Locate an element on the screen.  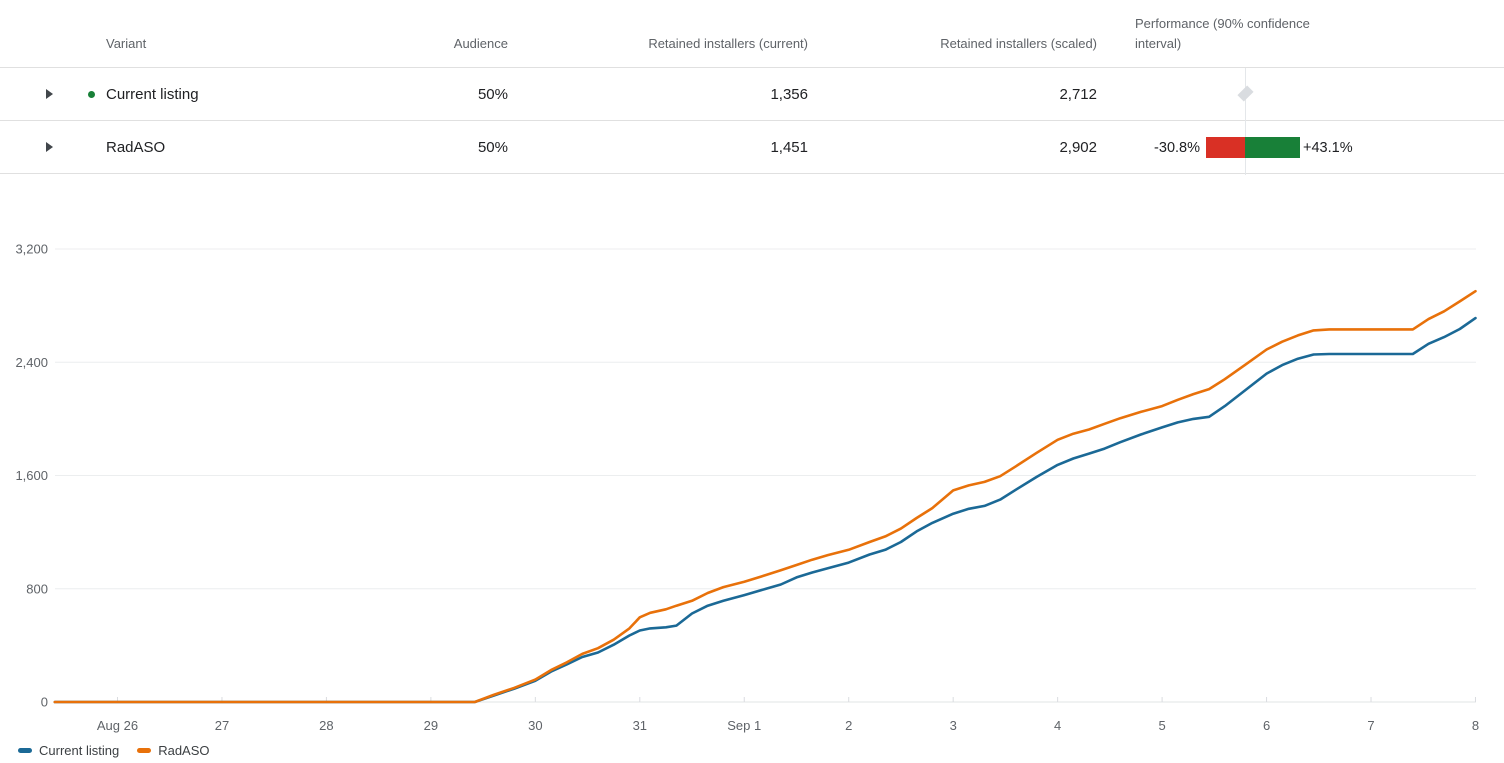
retained-scaled-value: 2,712 is located at coordinates (1078, 94).